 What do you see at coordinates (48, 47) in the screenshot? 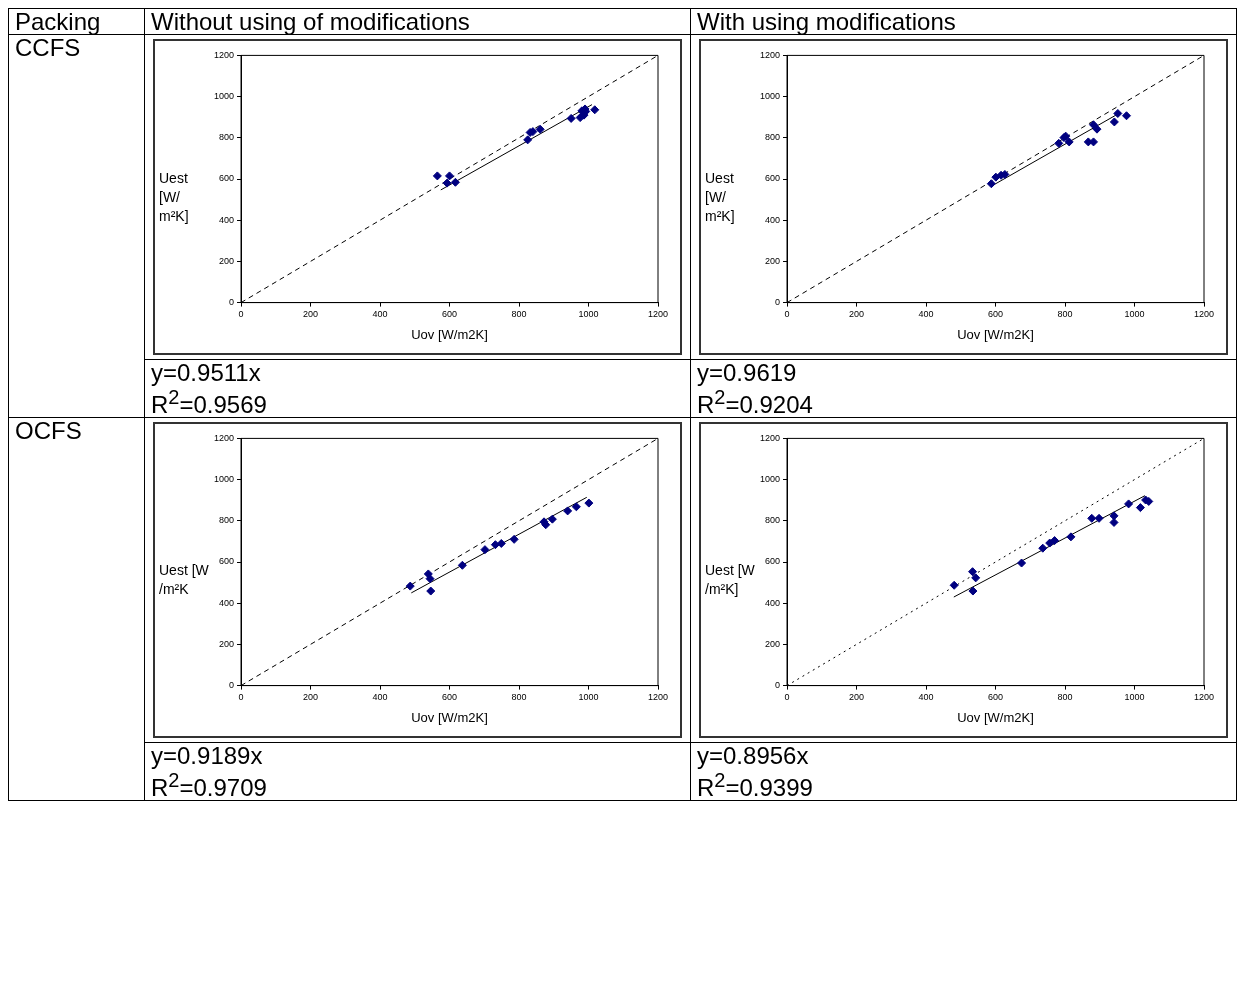
I see `text: CCFS` at bounding box center [48, 47].